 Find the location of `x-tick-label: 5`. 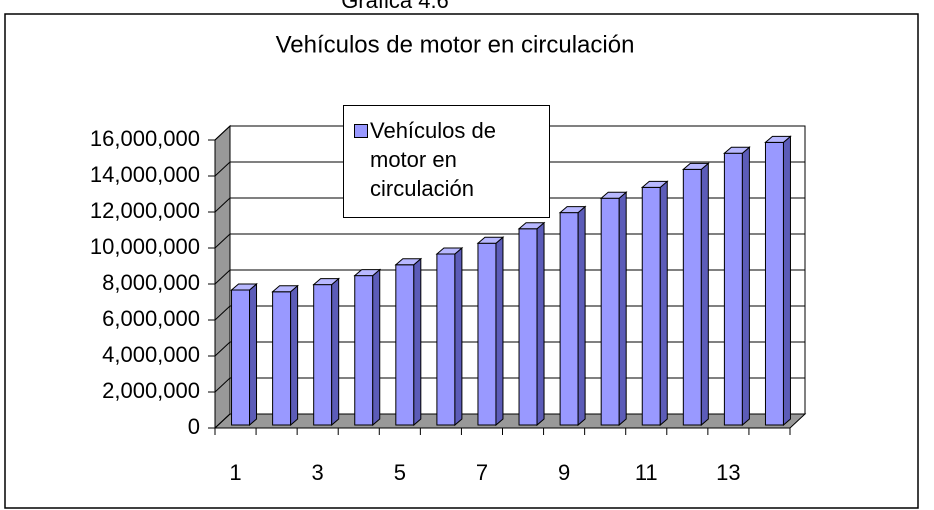

x-tick-label: 5 is located at coordinates (400, 472).